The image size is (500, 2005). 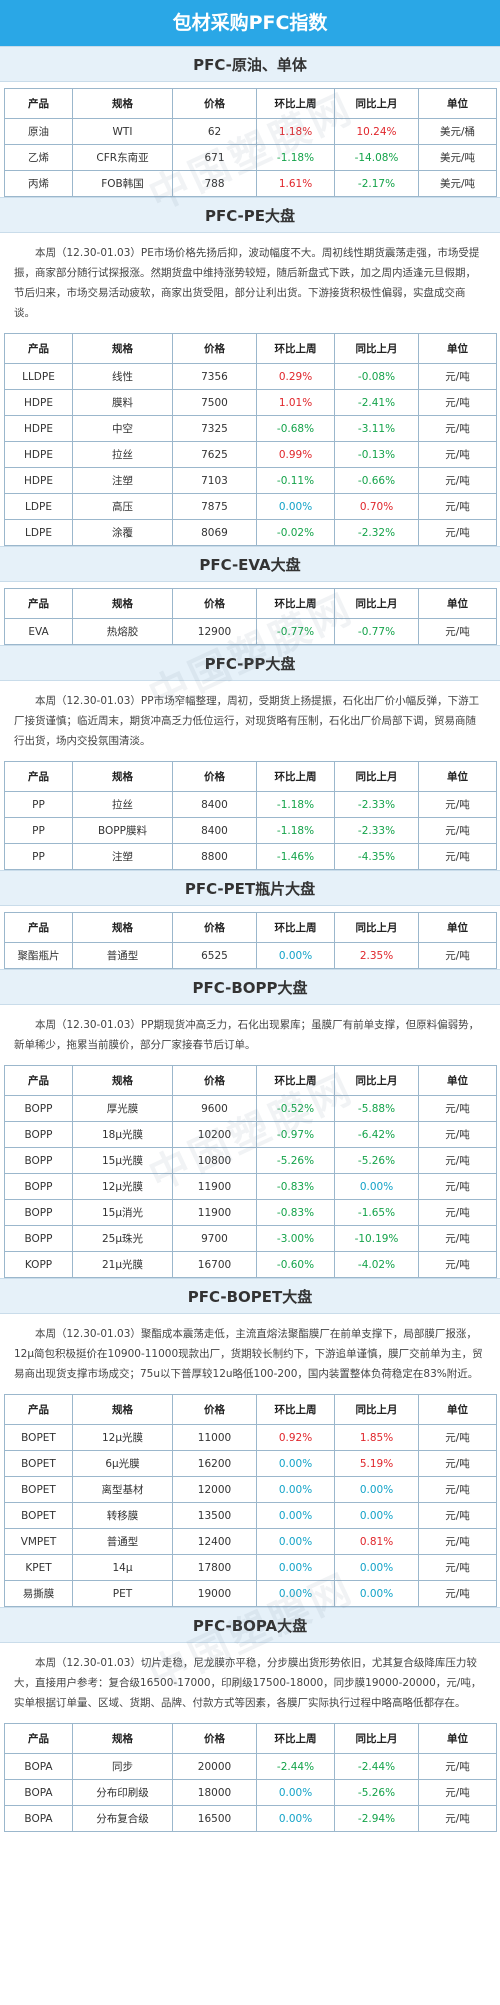 What do you see at coordinates (214, 1541) in the screenshot?
I see `table-cell: 12400` at bounding box center [214, 1541].